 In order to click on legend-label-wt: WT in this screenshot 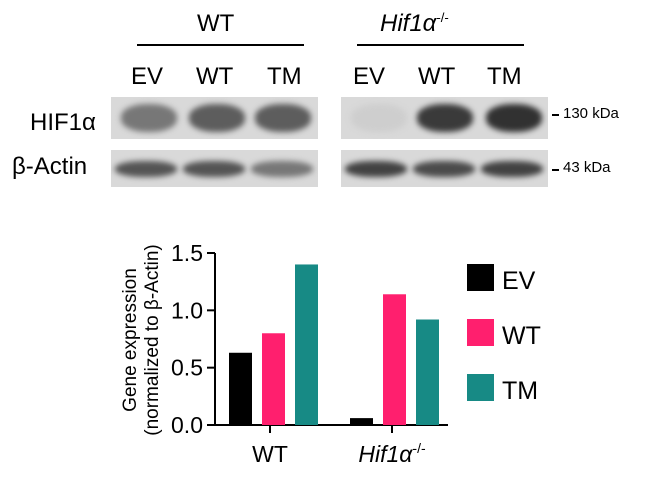, I will do `click(521, 336)`.